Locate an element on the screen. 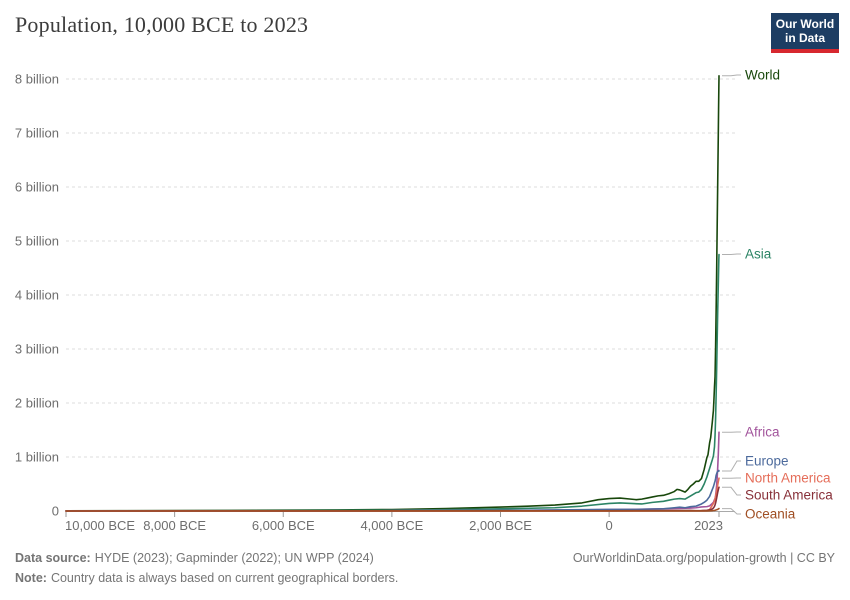 The height and width of the screenshot is (600, 850). owid-logo-line2: in Data is located at coordinates (804, 38).